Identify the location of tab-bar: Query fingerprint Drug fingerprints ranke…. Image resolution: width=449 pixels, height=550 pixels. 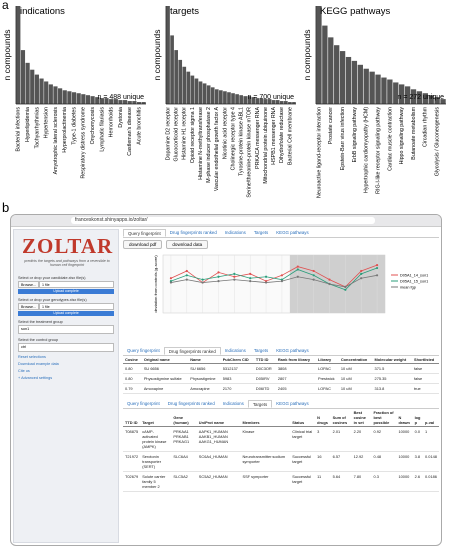
(281, 404).